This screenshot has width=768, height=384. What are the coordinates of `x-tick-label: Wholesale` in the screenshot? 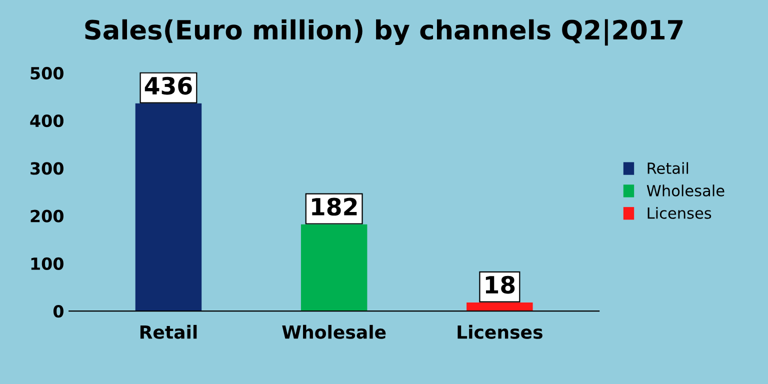 It's located at (334, 331).